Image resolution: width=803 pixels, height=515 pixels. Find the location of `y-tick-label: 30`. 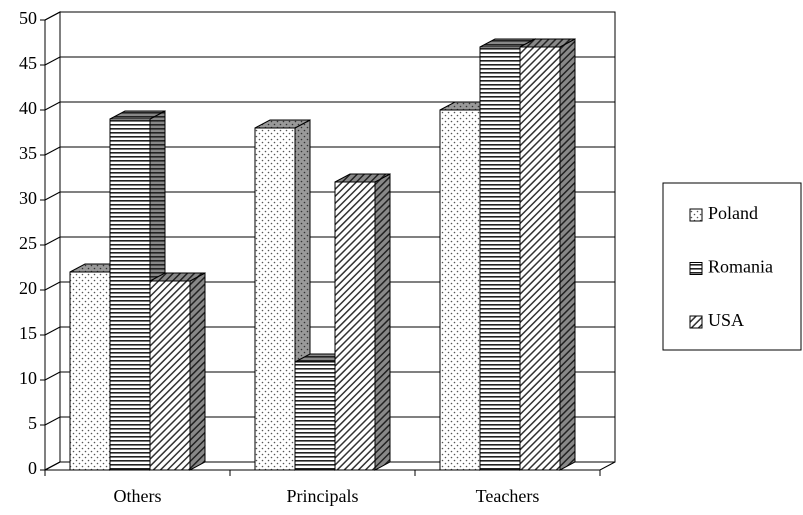

y-tick-label: 30 is located at coordinates (28, 198).